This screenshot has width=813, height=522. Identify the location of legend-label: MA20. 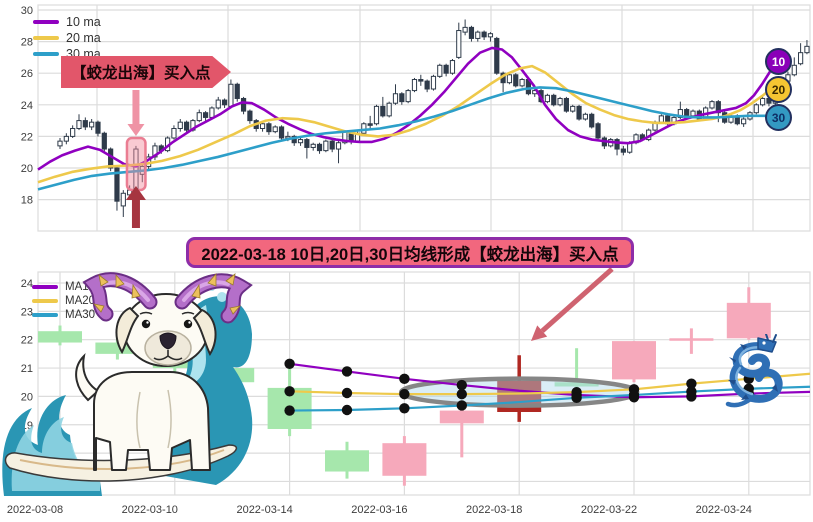
(80, 301).